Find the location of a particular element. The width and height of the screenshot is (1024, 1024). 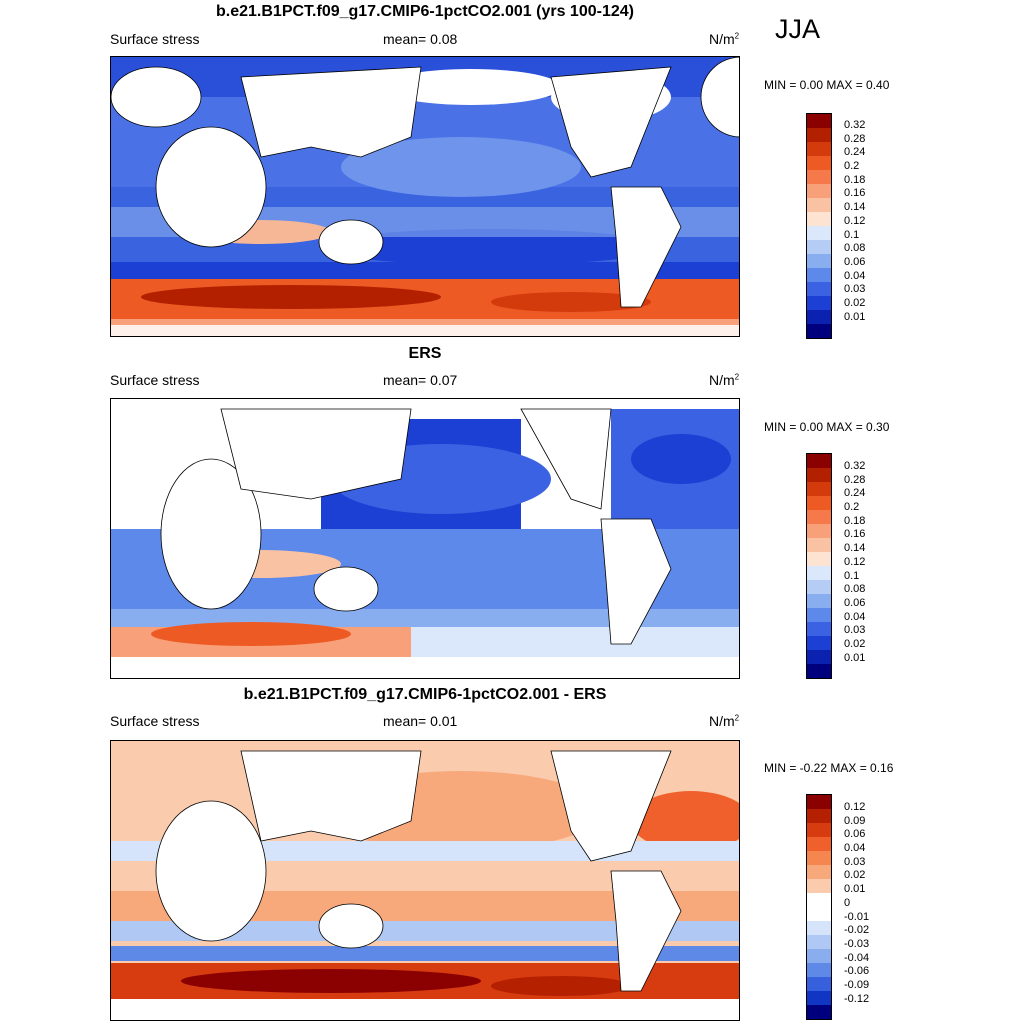

colorbar-tick-label: 0.09 is located at coordinates (855, 820).